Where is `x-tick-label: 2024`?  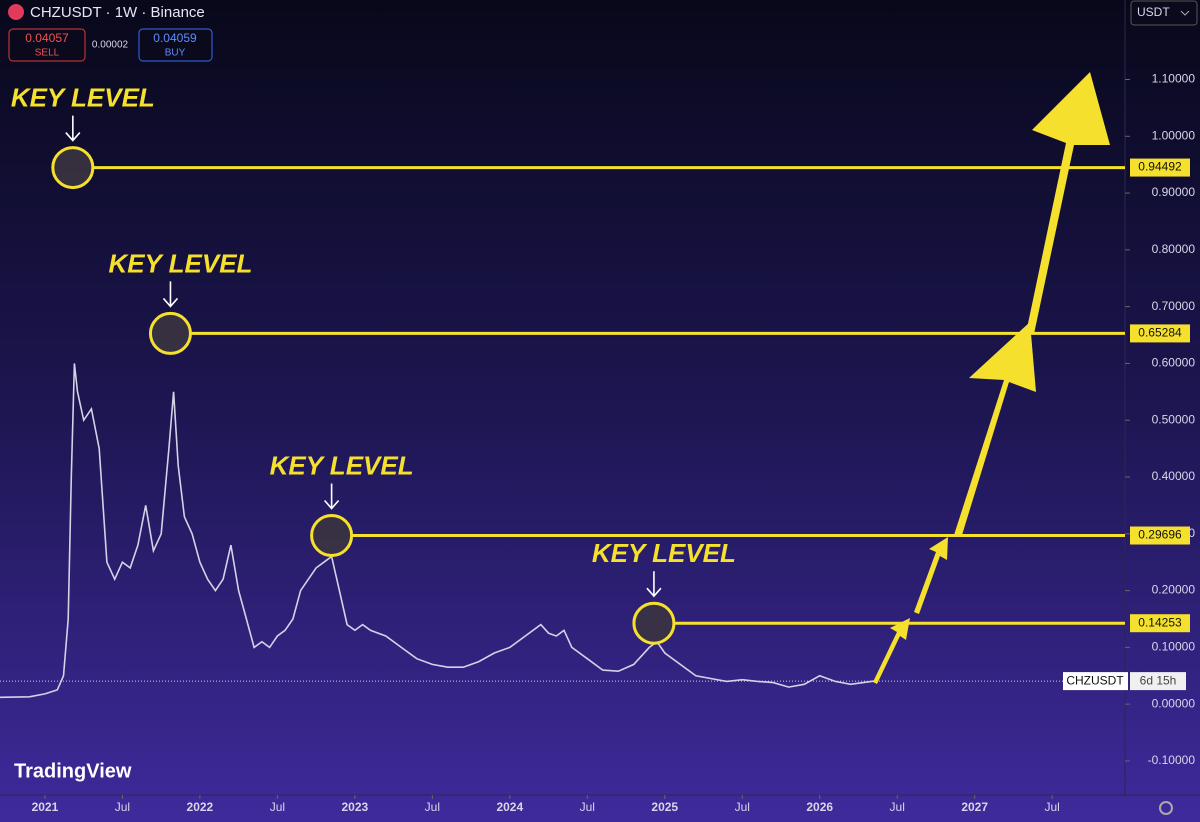
x-tick-label: 2024 is located at coordinates (509, 807).